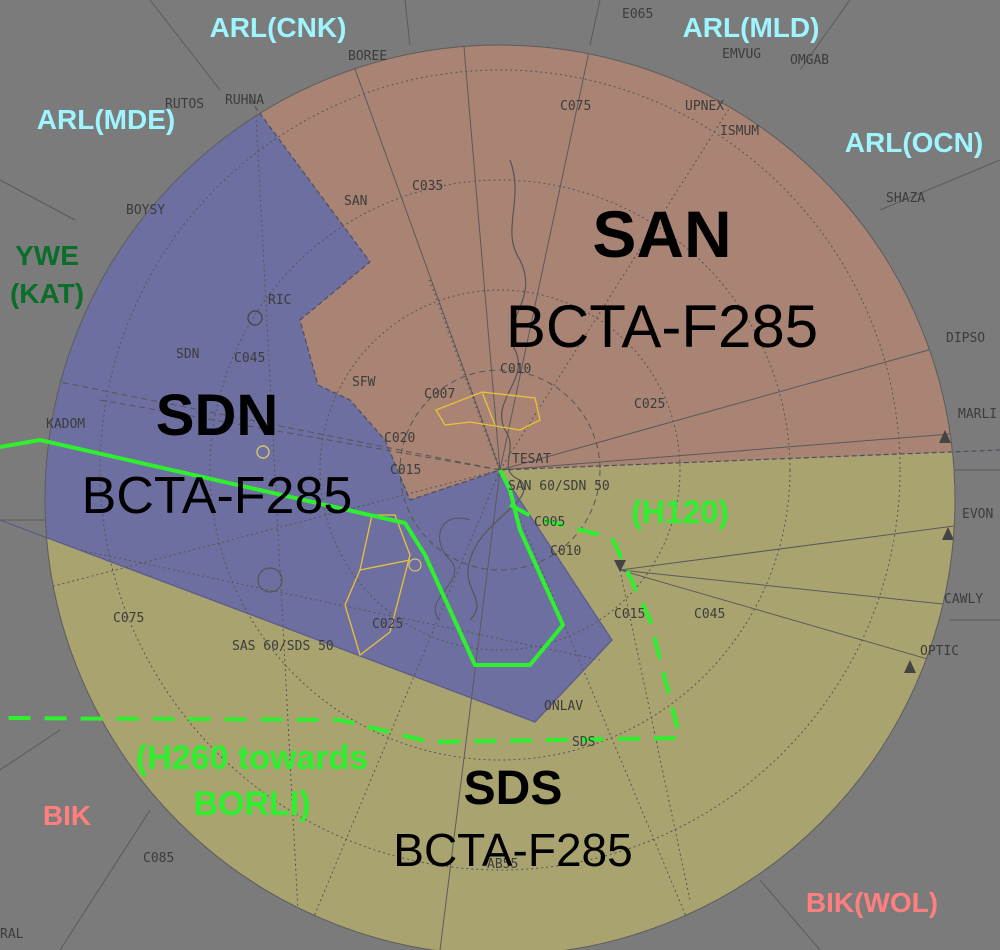  Describe the element at coordinates (939, 651) in the screenshot. I see `svg-text: OPTIC` at that location.